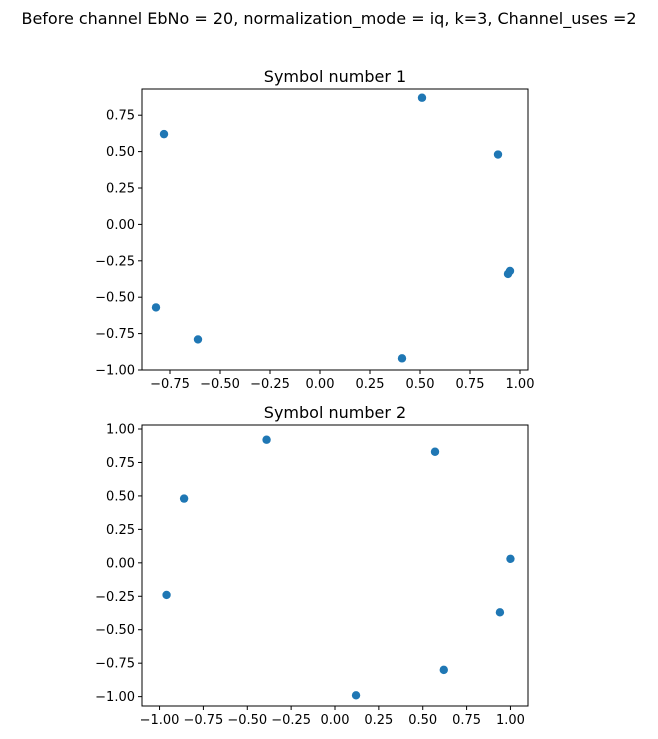  What do you see at coordinates (120, 430) in the screenshot?
I see `y-tick-label: 1.00` at bounding box center [120, 430].